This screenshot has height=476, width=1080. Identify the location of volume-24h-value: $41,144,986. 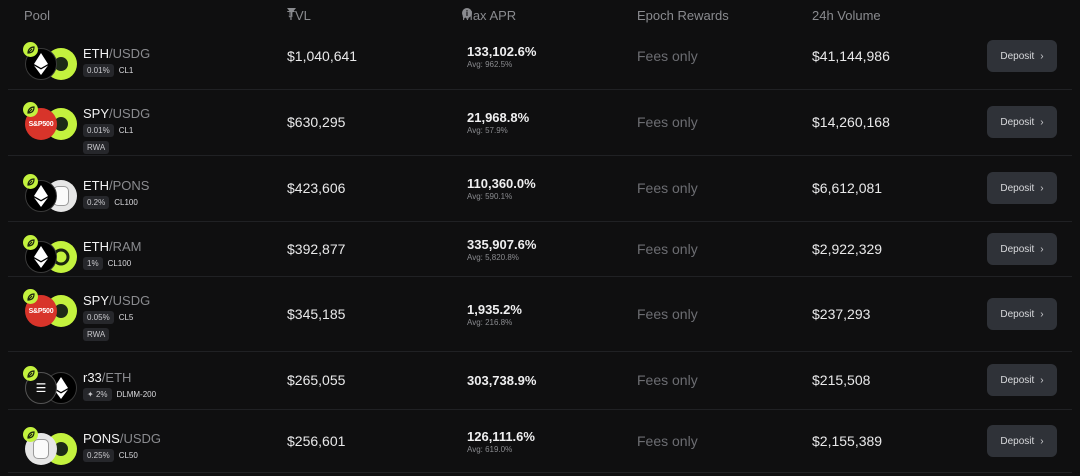
(851, 56).